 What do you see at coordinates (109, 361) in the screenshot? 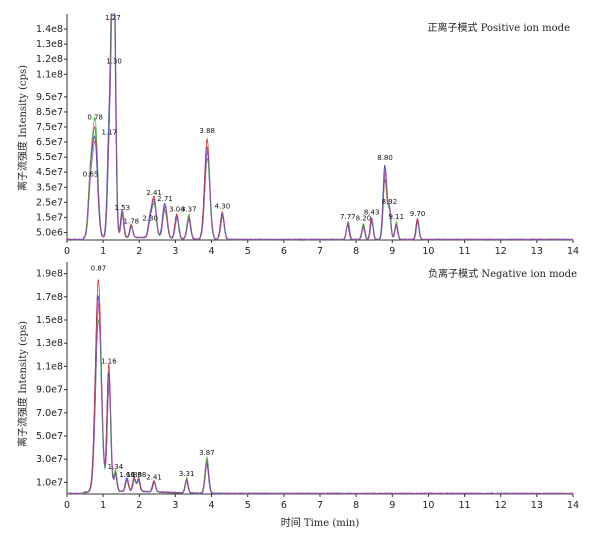
I see `peak-label: 1.16` at bounding box center [109, 361].